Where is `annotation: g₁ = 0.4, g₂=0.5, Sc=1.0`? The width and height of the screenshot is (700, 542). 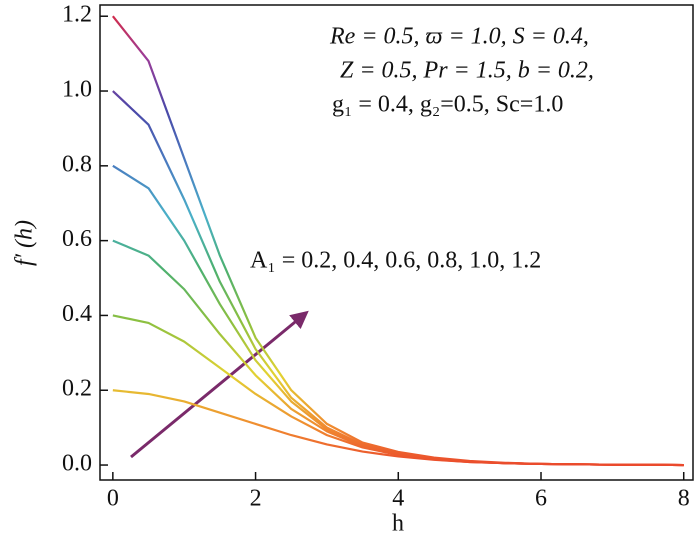
annotation: g₁ = 0.4, g₂=0.5, Sc=1.0 is located at coordinates (447, 105).